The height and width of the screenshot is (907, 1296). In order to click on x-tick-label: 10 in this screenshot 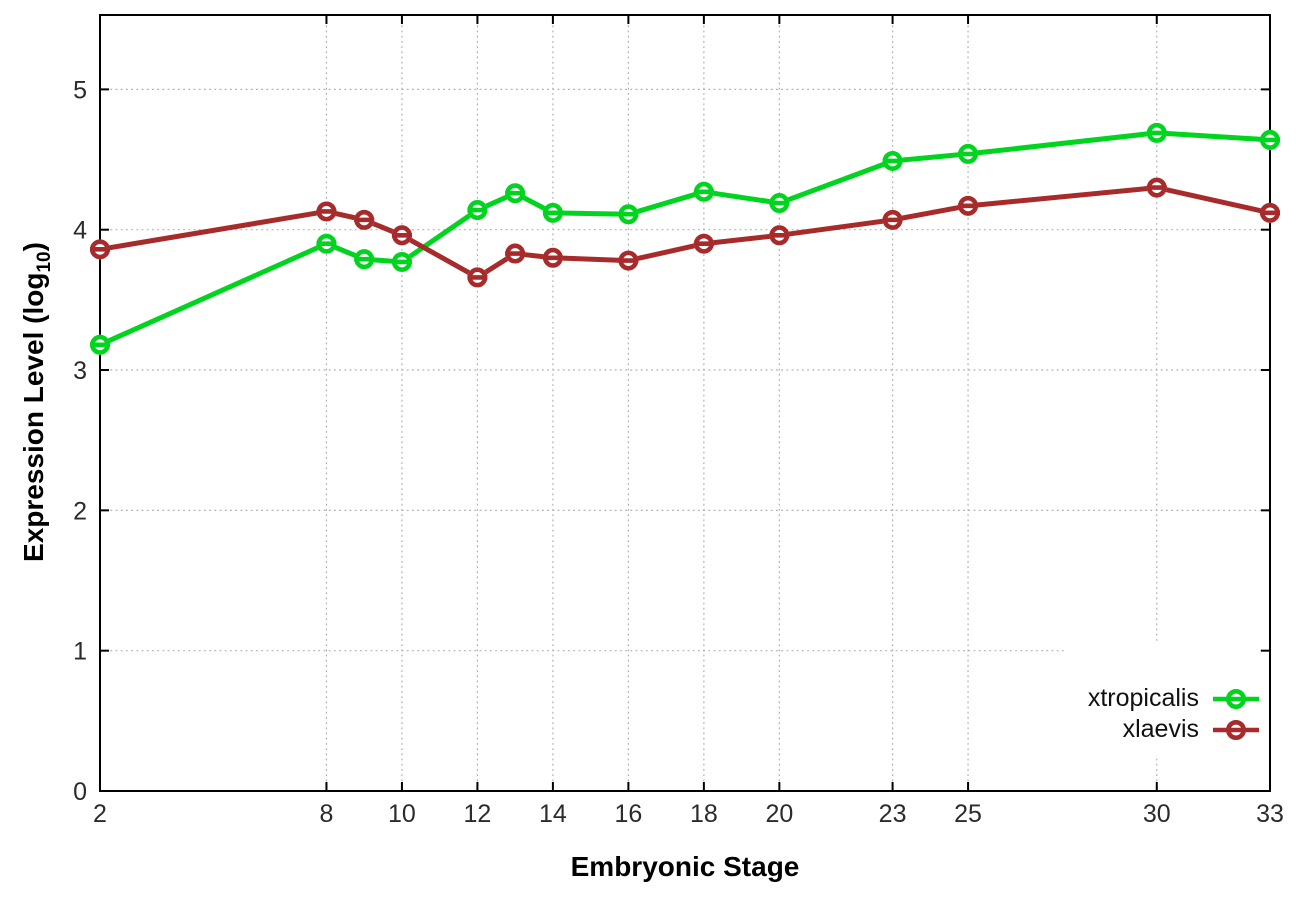, I will do `click(402, 814)`.